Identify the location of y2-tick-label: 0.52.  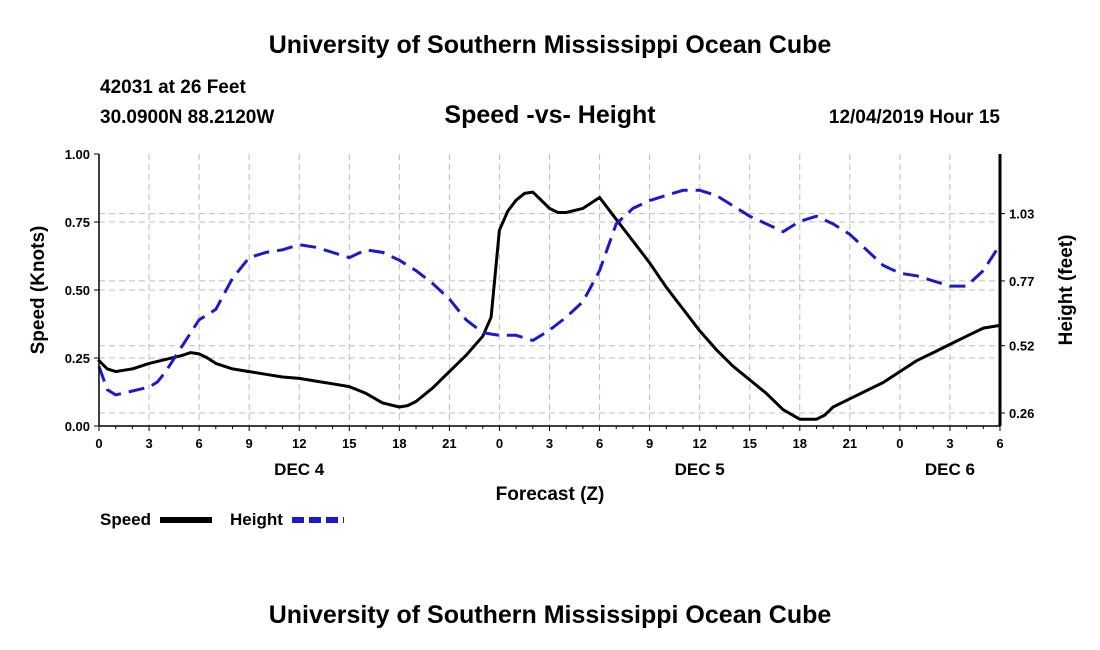
(1021, 346).